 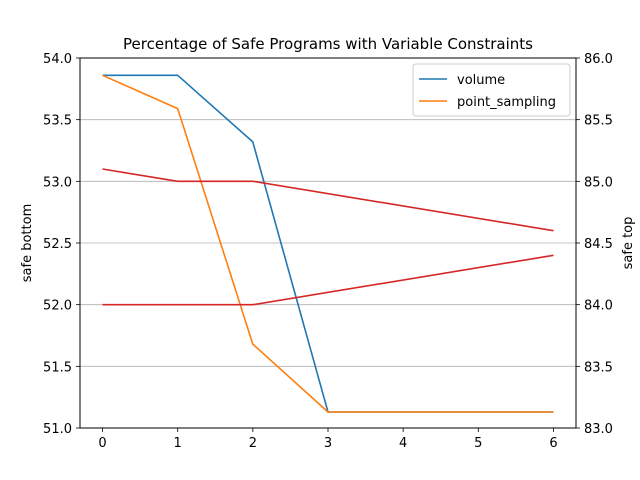 I want to click on y-axis-left: 51.0 51.5 52.0 52.5 53.0 53.5 54.0, so click(x=61, y=244).